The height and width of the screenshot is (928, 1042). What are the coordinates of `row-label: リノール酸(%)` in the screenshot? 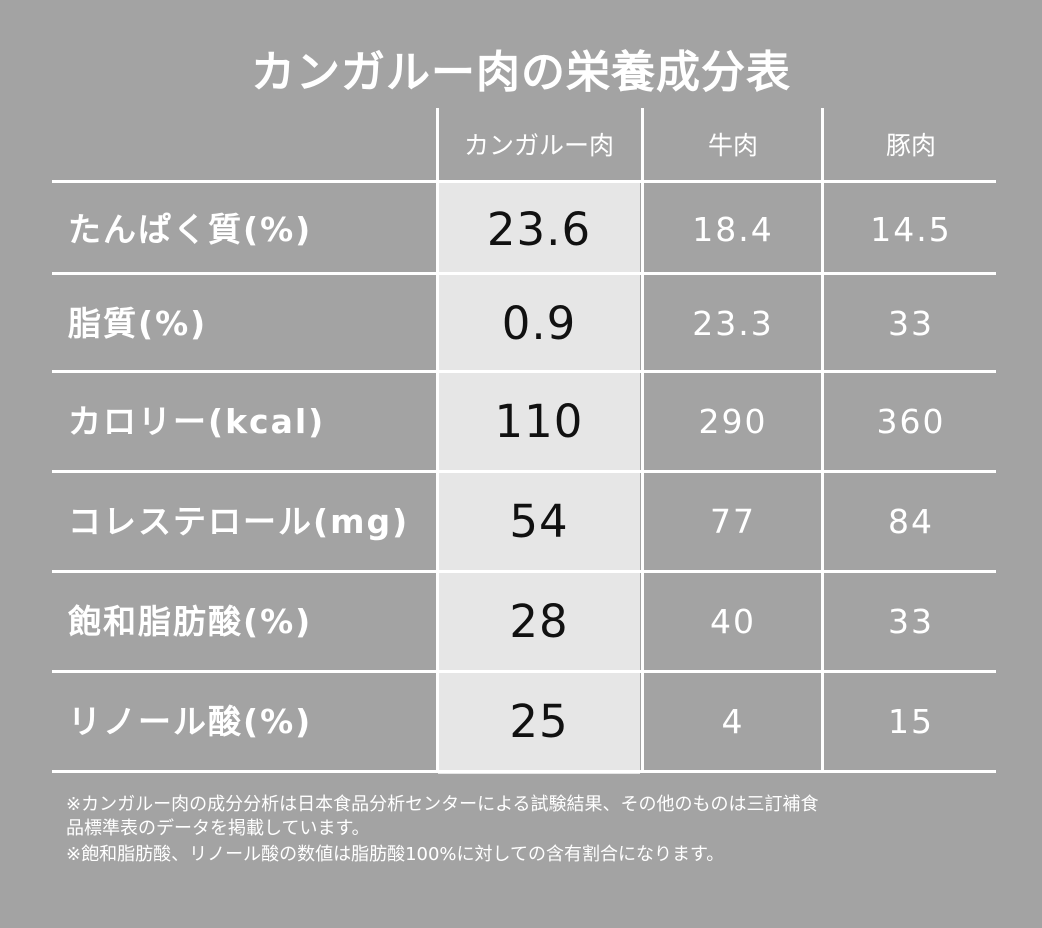 It's located at (190, 721).